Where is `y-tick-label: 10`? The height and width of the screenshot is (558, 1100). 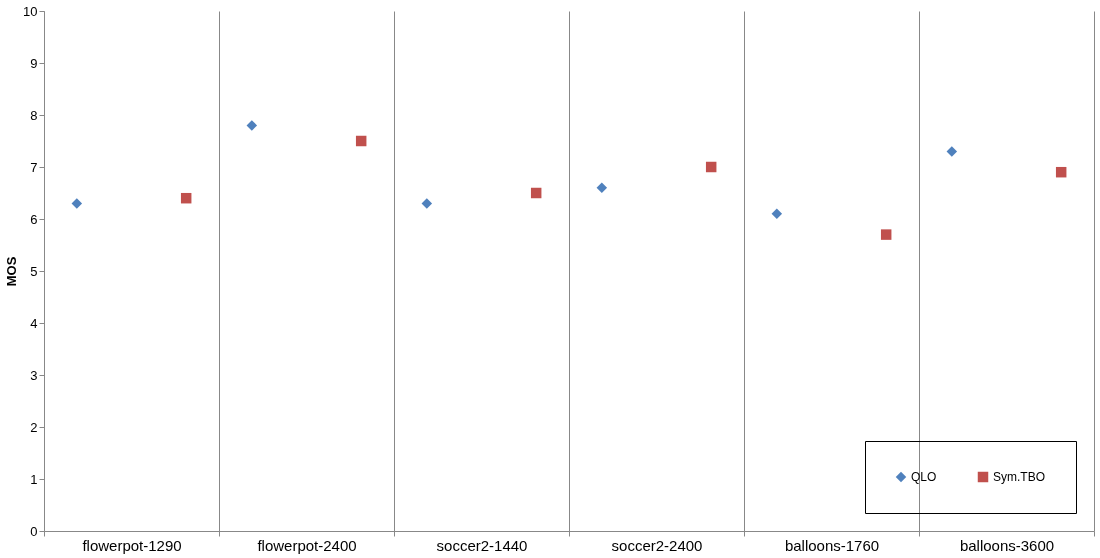 y-tick-label: 10 is located at coordinates (30, 11).